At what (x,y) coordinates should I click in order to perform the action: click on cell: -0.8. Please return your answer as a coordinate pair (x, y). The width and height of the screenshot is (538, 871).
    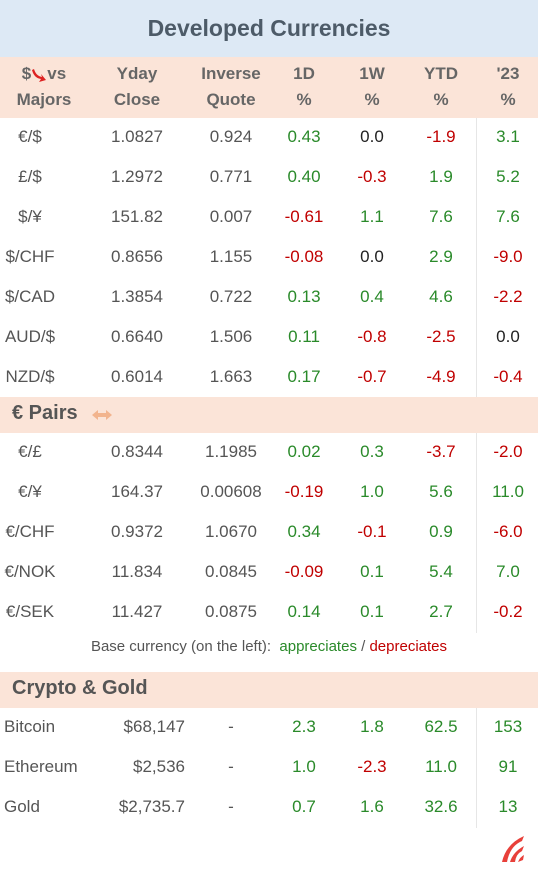
    Looking at the image, I should click on (372, 336).